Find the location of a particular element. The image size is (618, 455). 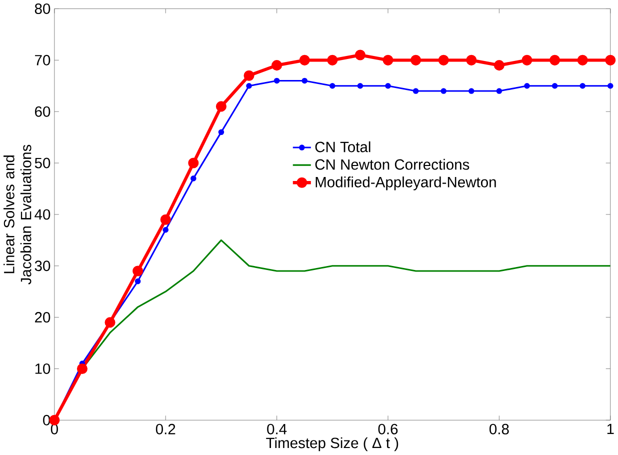

x-axis-title: Timestep Size ( Δ t ) is located at coordinates (332, 445).